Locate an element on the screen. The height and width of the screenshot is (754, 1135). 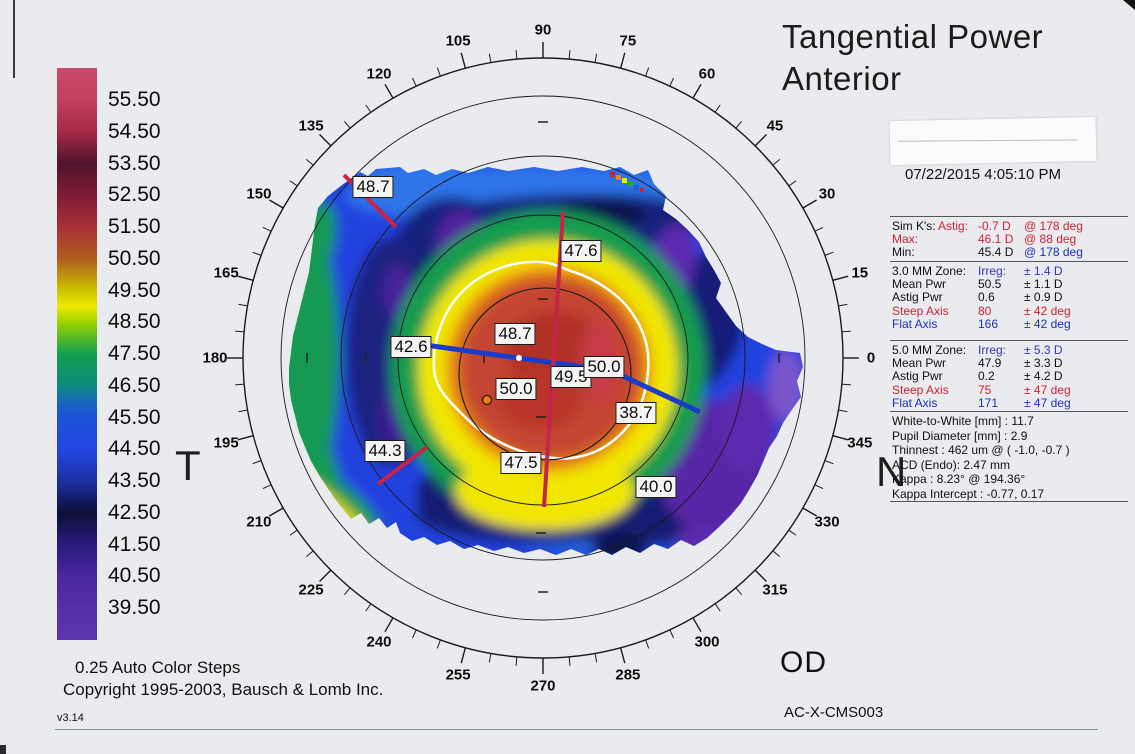
apex-dot is located at coordinates (519, 358).